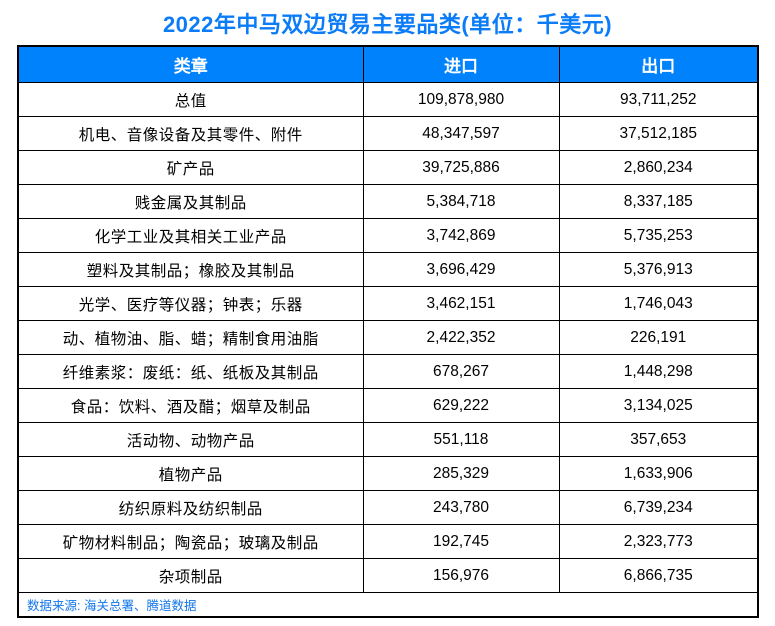  What do you see at coordinates (658, 439) in the screenshot?
I see `export-value-cell: 357,653` at bounding box center [658, 439].